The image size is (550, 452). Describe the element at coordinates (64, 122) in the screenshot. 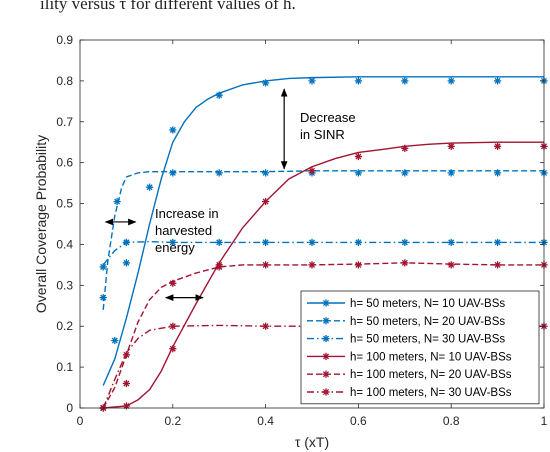

I see `y-tick-label: 0.7` at that location.